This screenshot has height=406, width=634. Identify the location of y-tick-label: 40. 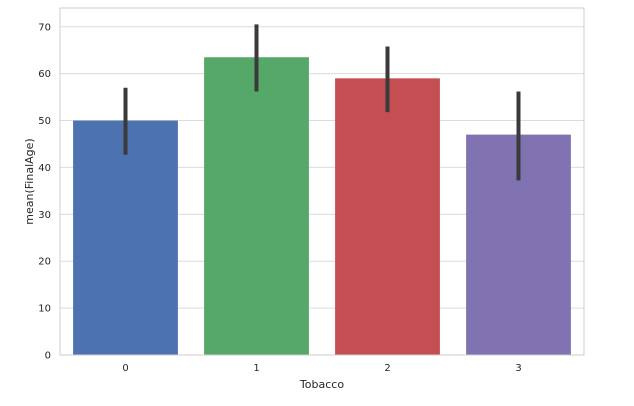
(44, 168).